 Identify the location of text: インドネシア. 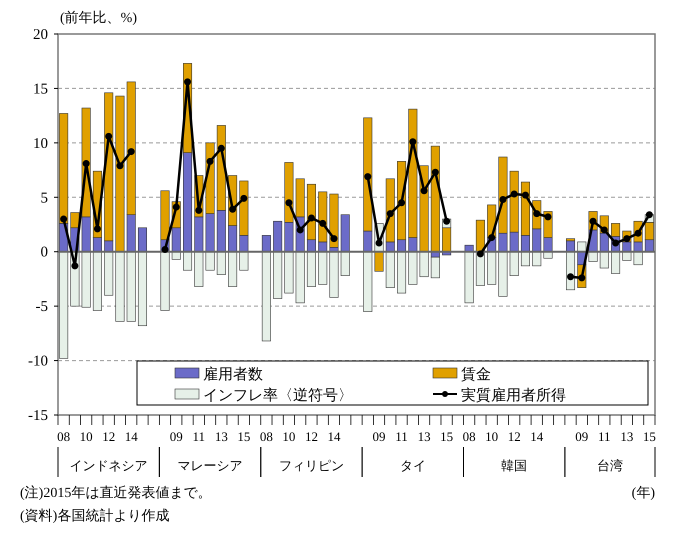
(109, 465).